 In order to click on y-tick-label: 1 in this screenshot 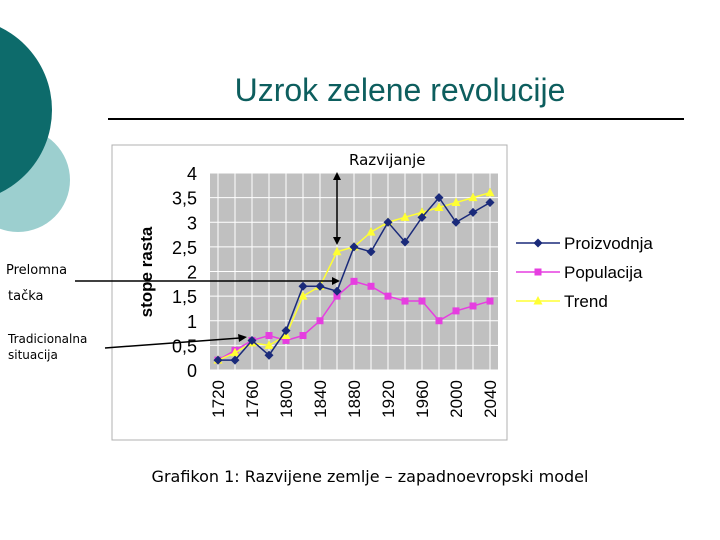, I will do `click(192, 322)`.